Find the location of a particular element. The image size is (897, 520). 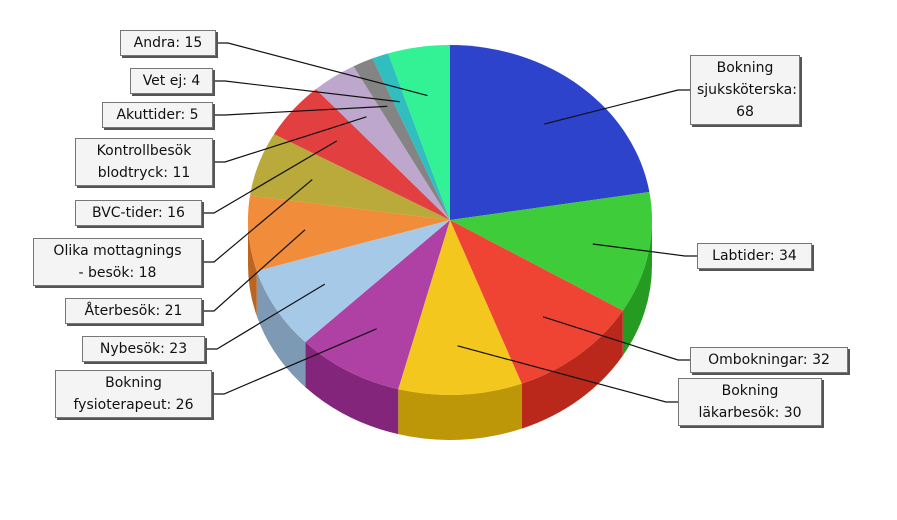

slice-label: Nybesök: 23 is located at coordinates (143, 349).